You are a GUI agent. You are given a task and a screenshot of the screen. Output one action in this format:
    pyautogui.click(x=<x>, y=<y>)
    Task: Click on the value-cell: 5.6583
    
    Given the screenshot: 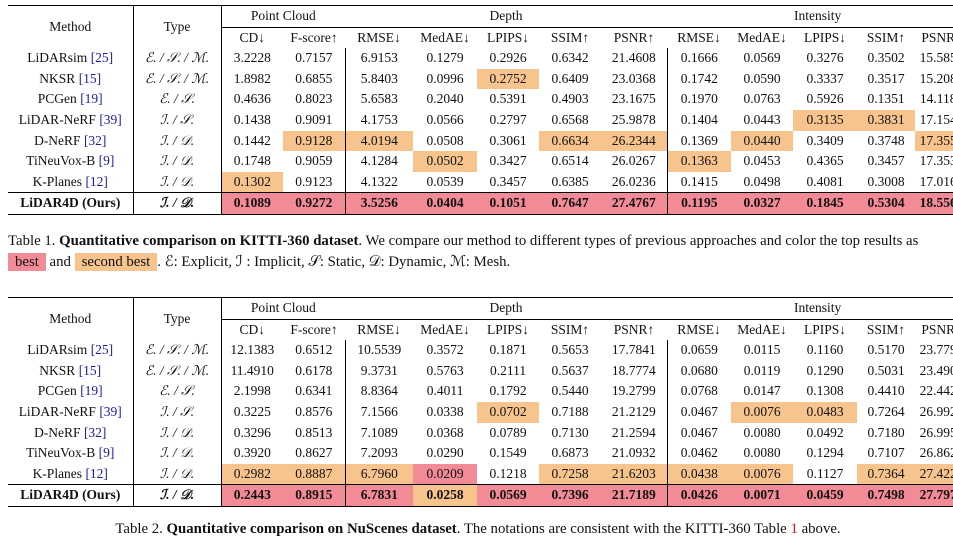 What is the action you would take?
    pyautogui.click(x=379, y=99)
    